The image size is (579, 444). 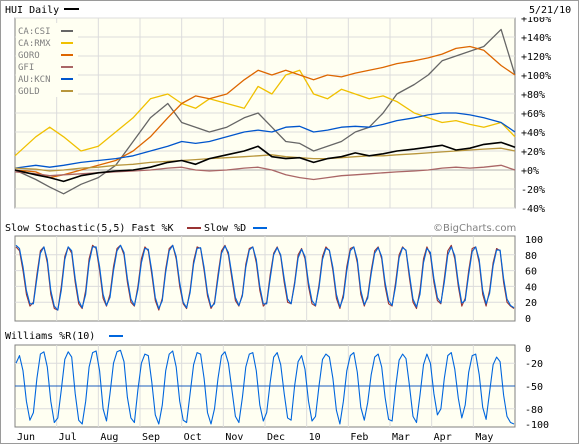 What do you see at coordinates (151, 437) in the screenshot?
I see `x-tick-label: Sep` at bounding box center [151, 437].